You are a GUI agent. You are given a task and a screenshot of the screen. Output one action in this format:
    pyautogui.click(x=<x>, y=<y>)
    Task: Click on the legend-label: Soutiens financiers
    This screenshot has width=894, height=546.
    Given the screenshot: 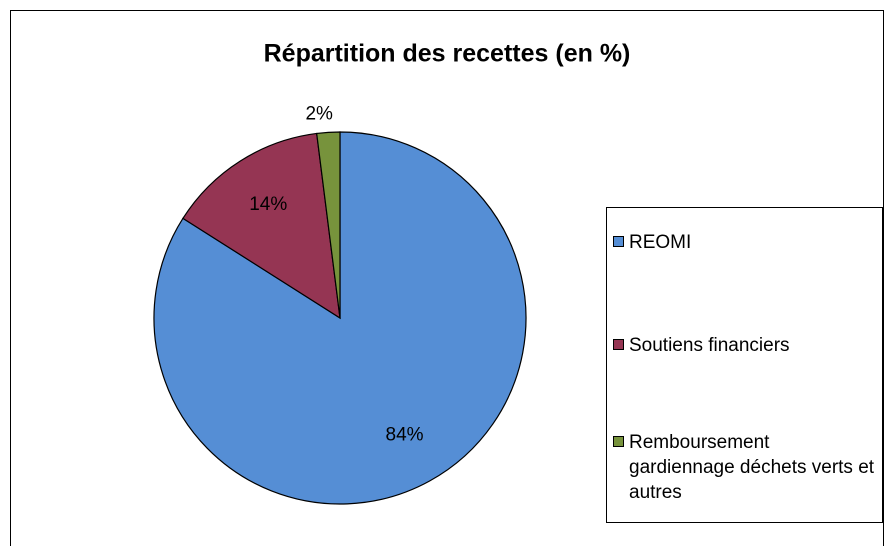 What is the action you would take?
    pyautogui.click(x=709, y=345)
    